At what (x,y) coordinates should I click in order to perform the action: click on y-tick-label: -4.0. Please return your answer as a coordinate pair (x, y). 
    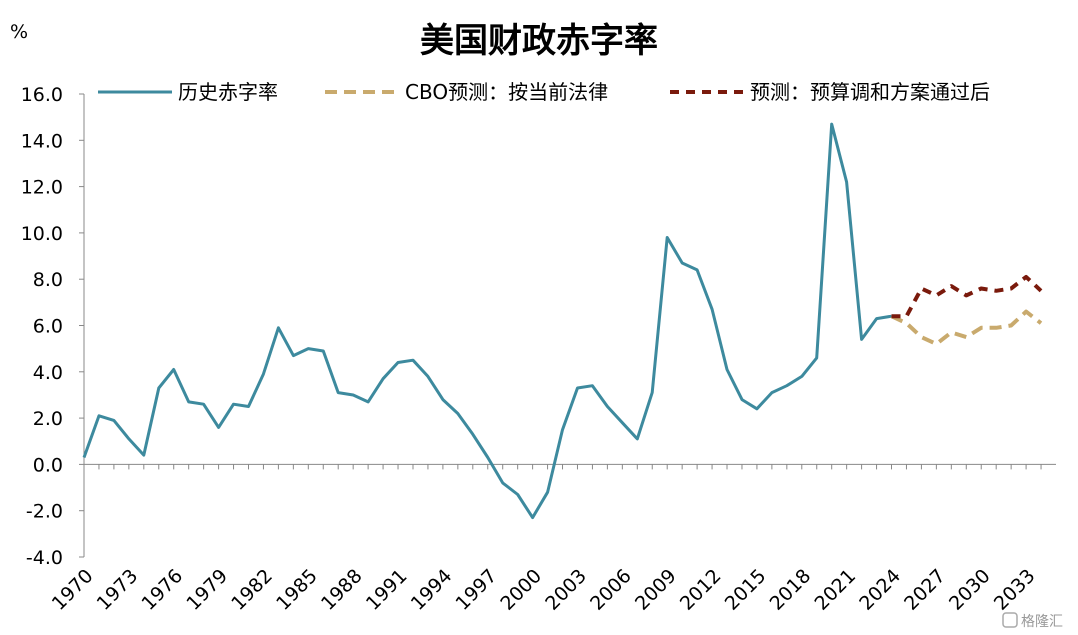
    Looking at the image, I should click on (44, 558).